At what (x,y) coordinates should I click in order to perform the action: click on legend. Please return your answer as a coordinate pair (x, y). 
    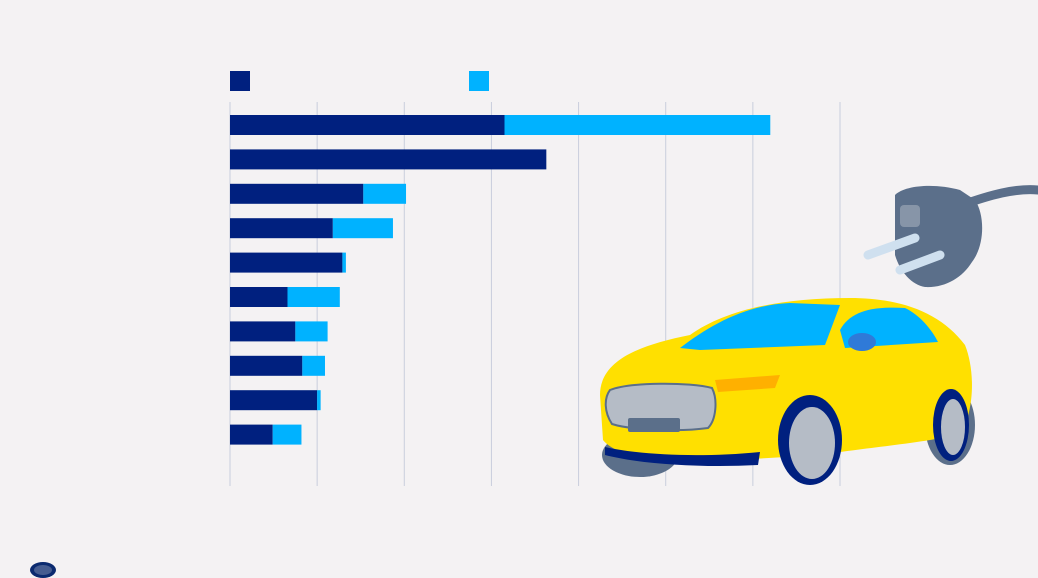
    Looking at the image, I should click on (359, 81).